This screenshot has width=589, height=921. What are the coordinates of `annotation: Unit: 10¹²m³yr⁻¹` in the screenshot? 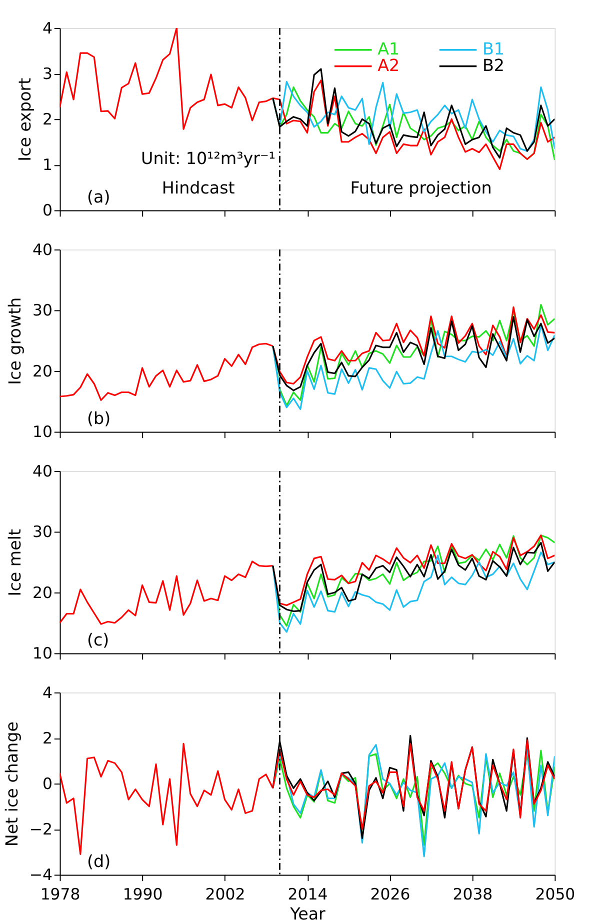 It's located at (208, 158).